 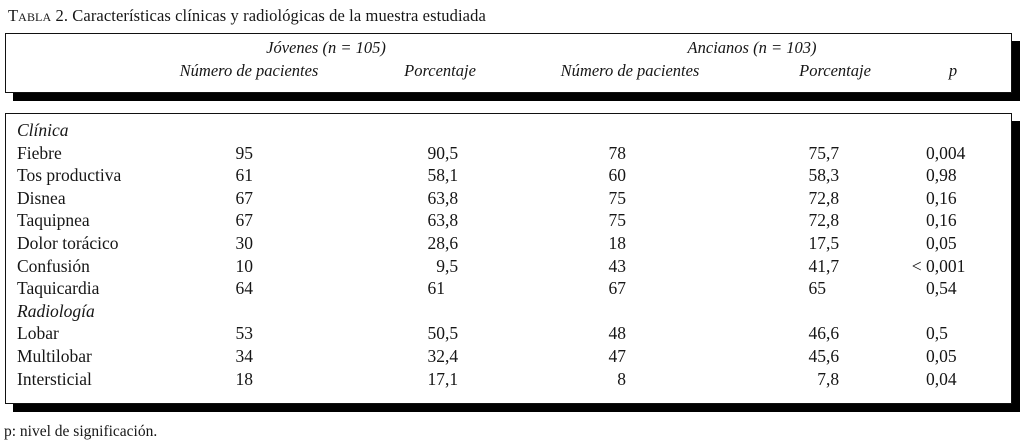 I want to click on jovenes-patient-count: 30, so click(x=244, y=242).